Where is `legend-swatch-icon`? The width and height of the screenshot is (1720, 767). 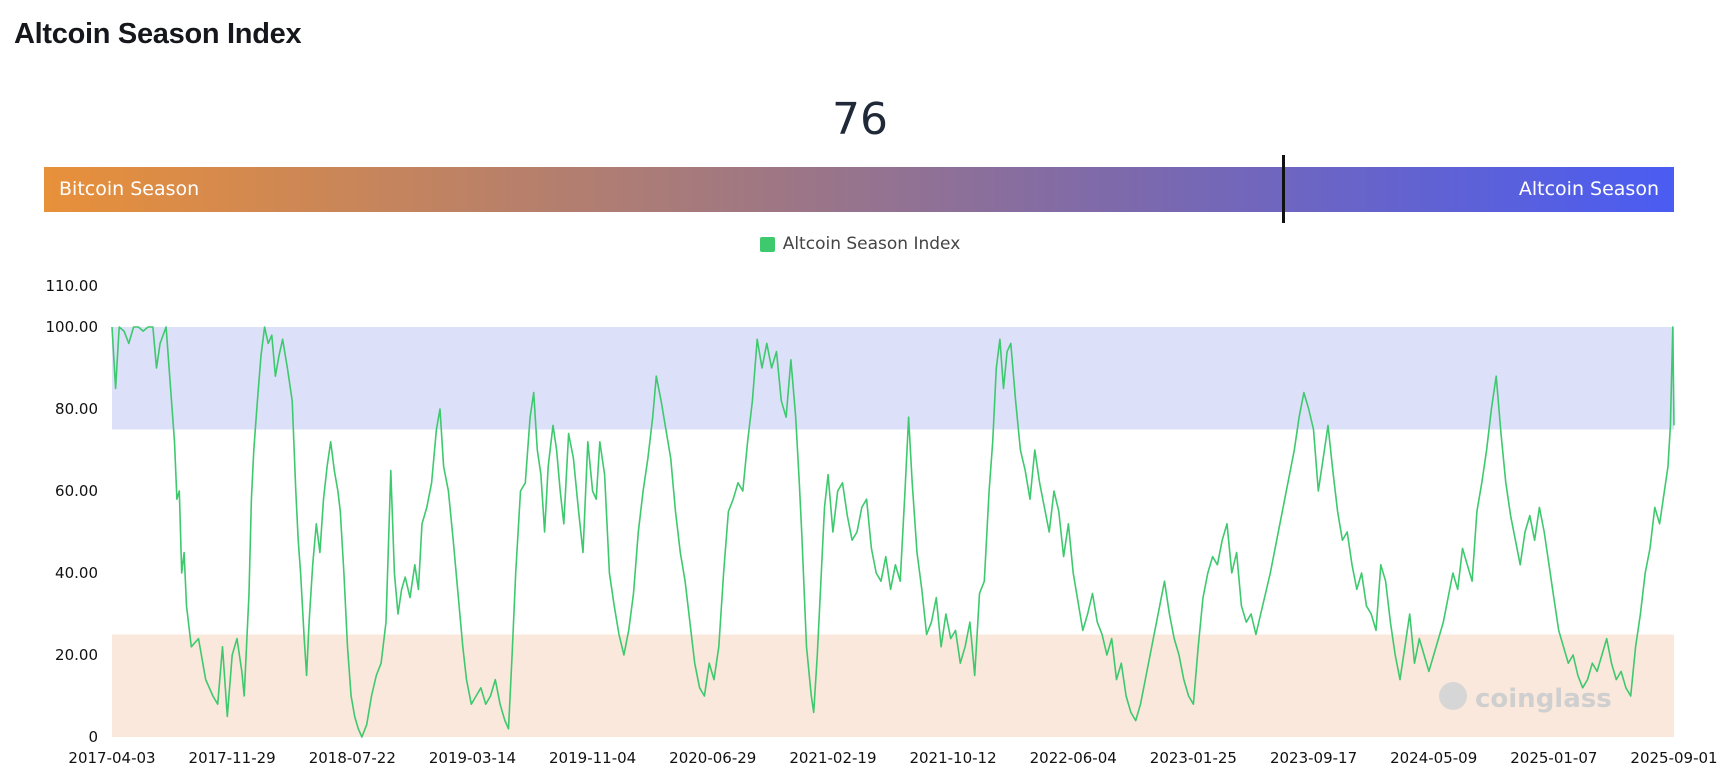 legend-swatch-icon is located at coordinates (767, 244).